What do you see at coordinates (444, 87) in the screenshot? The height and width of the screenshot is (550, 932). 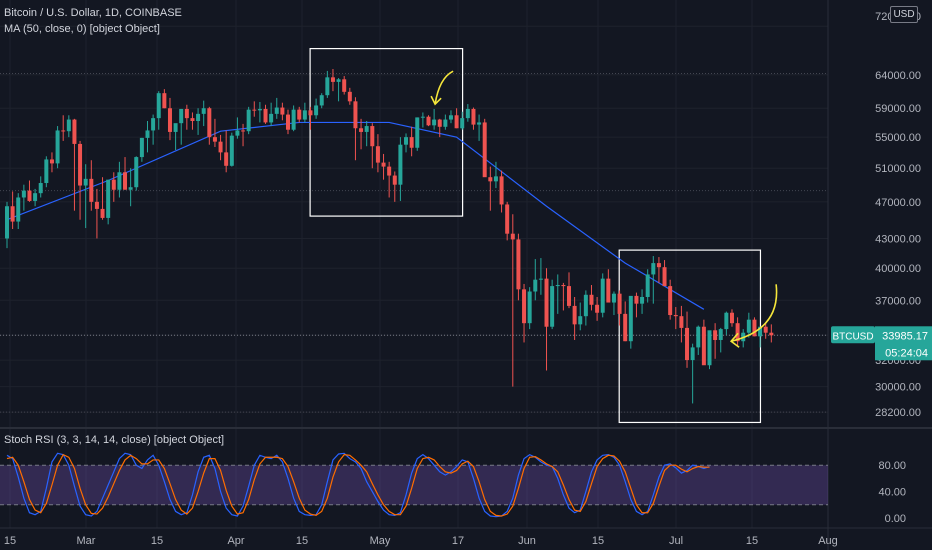 I see `annotation-arrow` at bounding box center [444, 87].